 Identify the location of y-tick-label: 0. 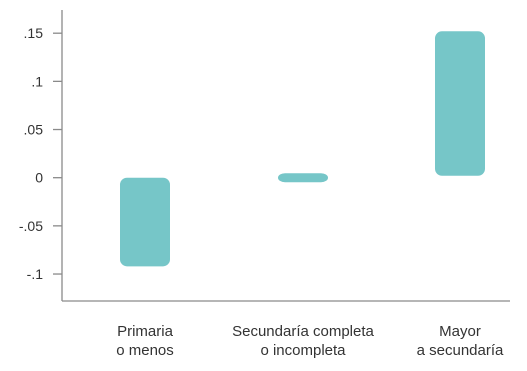
(39, 178).